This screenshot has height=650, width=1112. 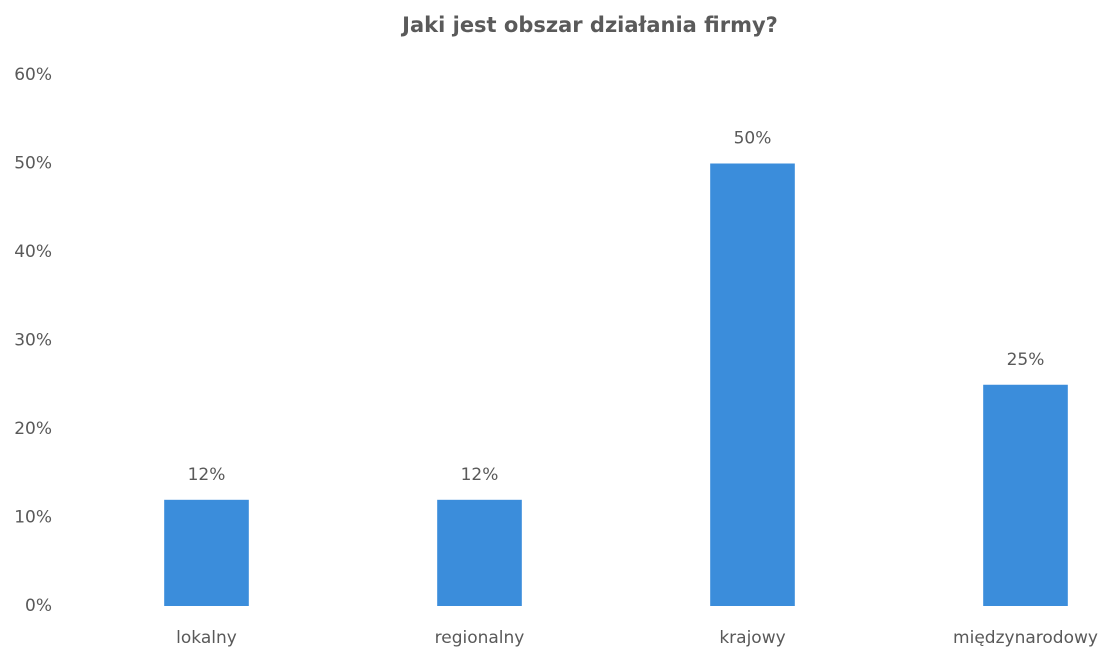 What do you see at coordinates (33, 429) in the screenshot?
I see `y-tick-label: 20%` at bounding box center [33, 429].